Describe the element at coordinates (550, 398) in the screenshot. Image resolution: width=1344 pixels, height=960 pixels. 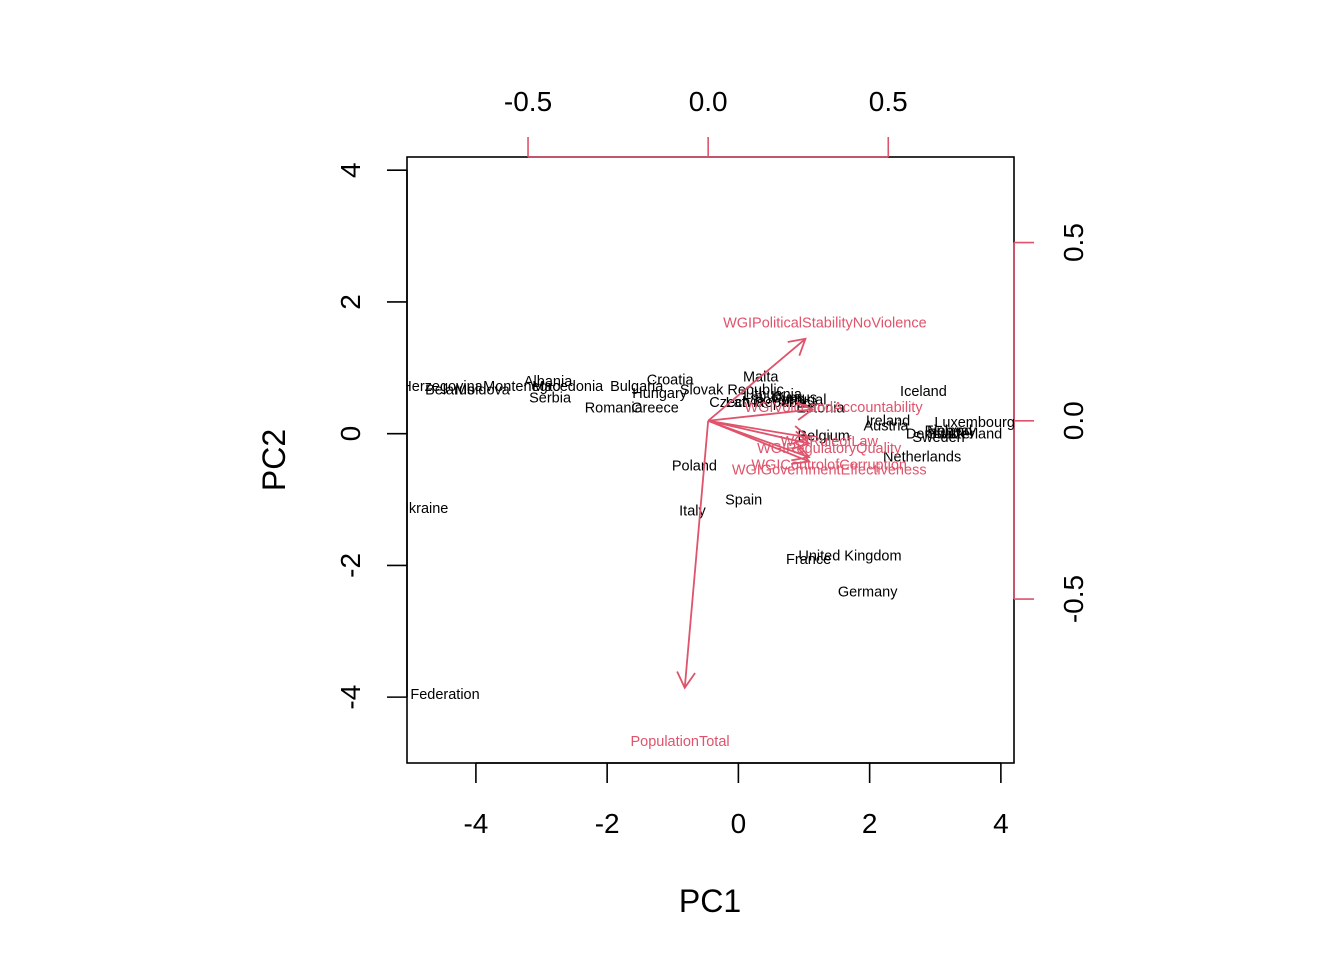
I see `observation-label: Serbia` at that location.